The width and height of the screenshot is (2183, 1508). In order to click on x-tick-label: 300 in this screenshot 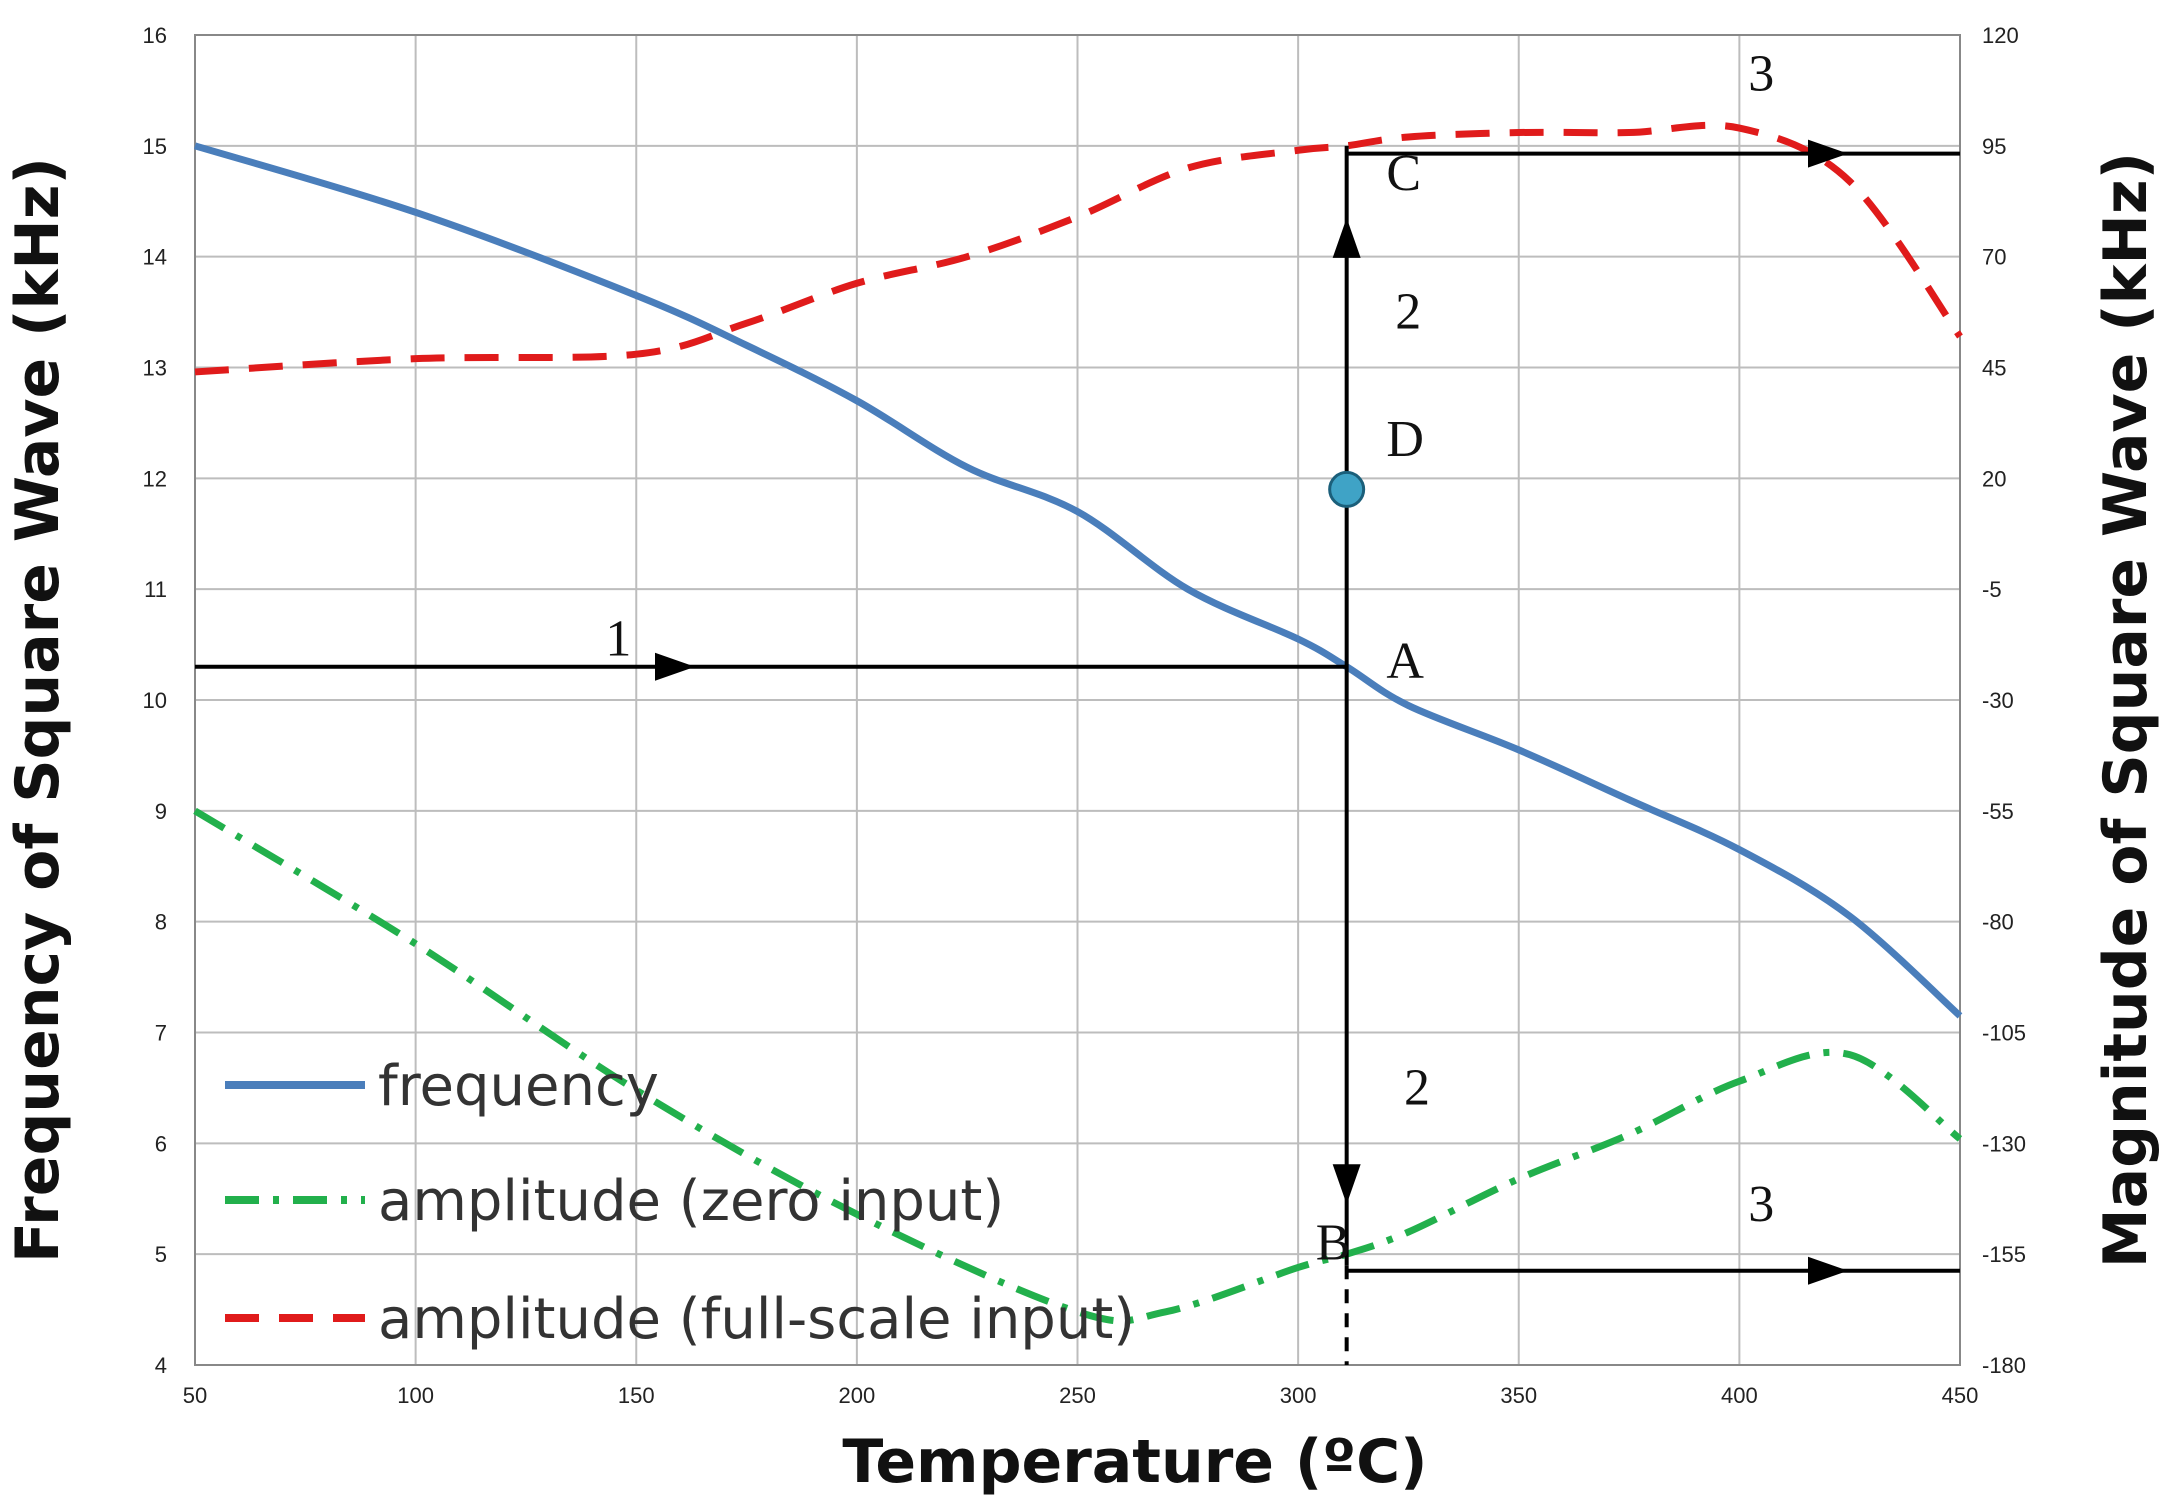, I will do `click(1298, 1395)`.